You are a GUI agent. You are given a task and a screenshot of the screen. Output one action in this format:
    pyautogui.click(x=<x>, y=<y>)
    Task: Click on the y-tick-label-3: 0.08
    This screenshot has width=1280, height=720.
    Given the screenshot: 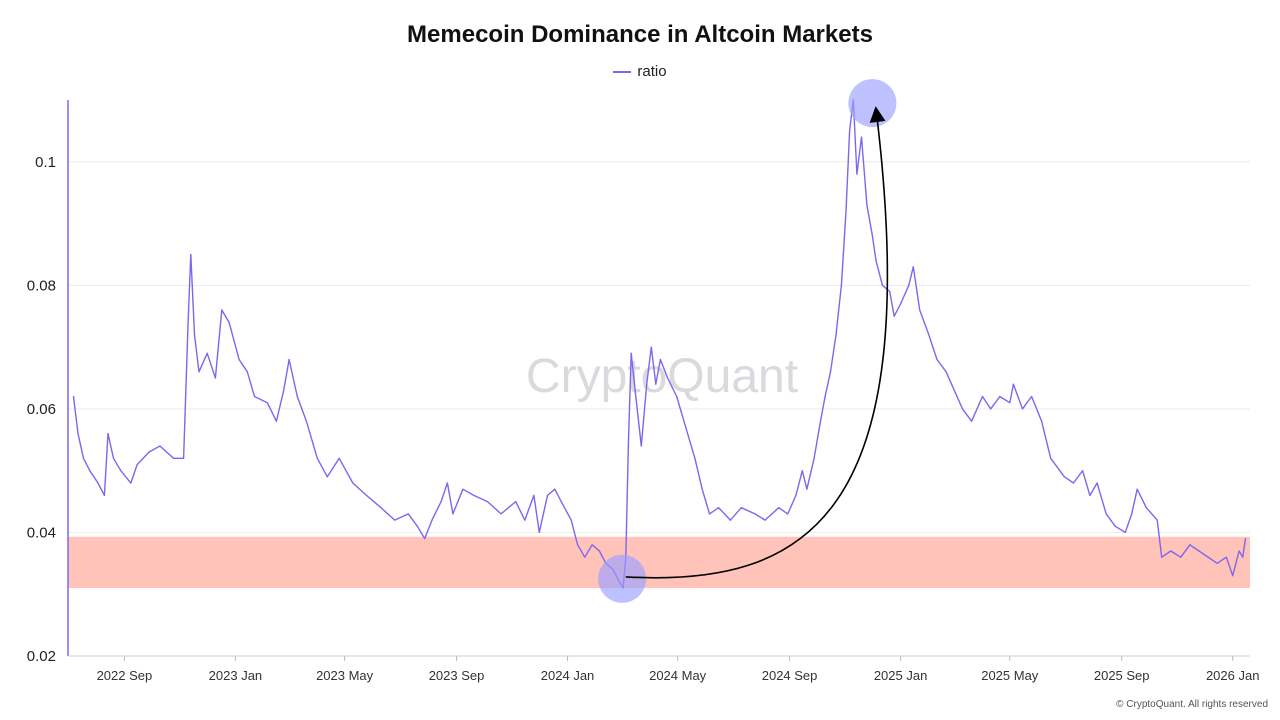 What is the action you would take?
    pyautogui.click(x=41, y=285)
    